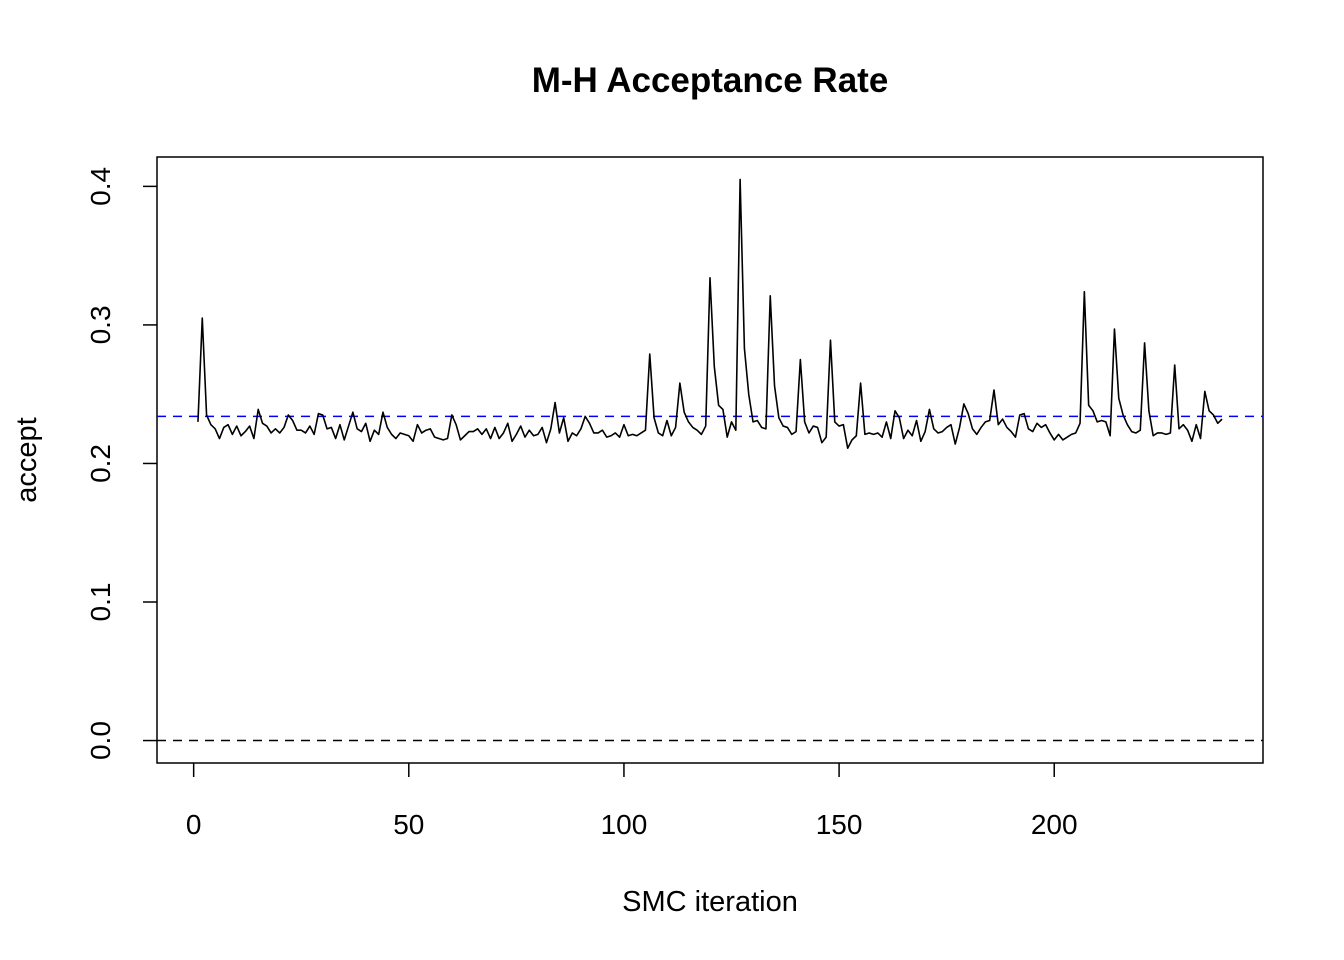  What do you see at coordinates (194, 824) in the screenshot?
I see `x-tick-label: 0` at bounding box center [194, 824].